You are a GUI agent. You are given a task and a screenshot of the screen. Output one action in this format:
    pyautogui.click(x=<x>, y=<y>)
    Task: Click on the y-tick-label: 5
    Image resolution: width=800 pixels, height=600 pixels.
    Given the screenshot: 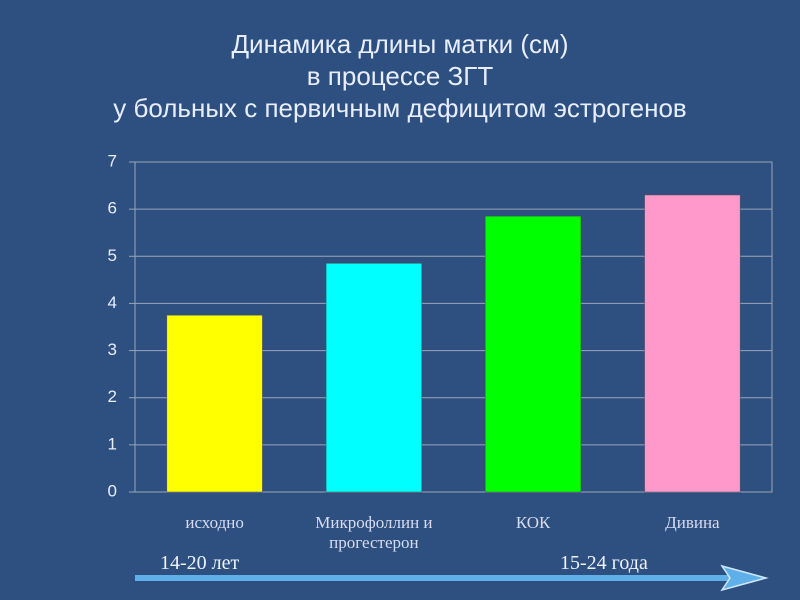 What is the action you would take?
    pyautogui.click(x=112, y=255)
    